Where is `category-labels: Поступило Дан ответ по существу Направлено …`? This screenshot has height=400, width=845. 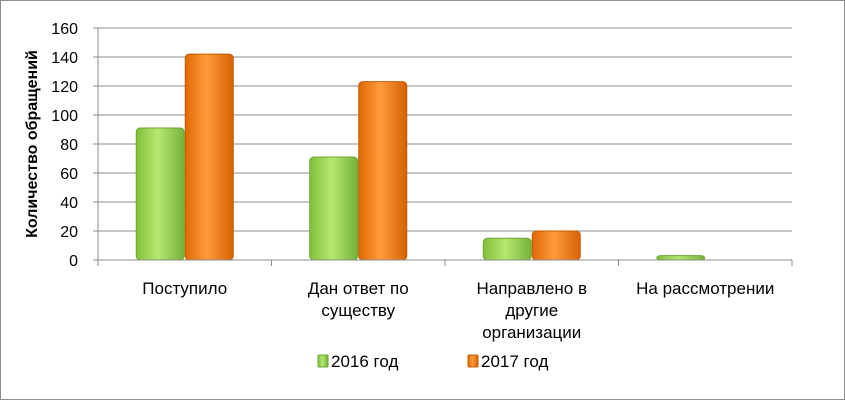
category-labels: Поступило Дан ответ по существу Направлено … is located at coordinates (458, 310).